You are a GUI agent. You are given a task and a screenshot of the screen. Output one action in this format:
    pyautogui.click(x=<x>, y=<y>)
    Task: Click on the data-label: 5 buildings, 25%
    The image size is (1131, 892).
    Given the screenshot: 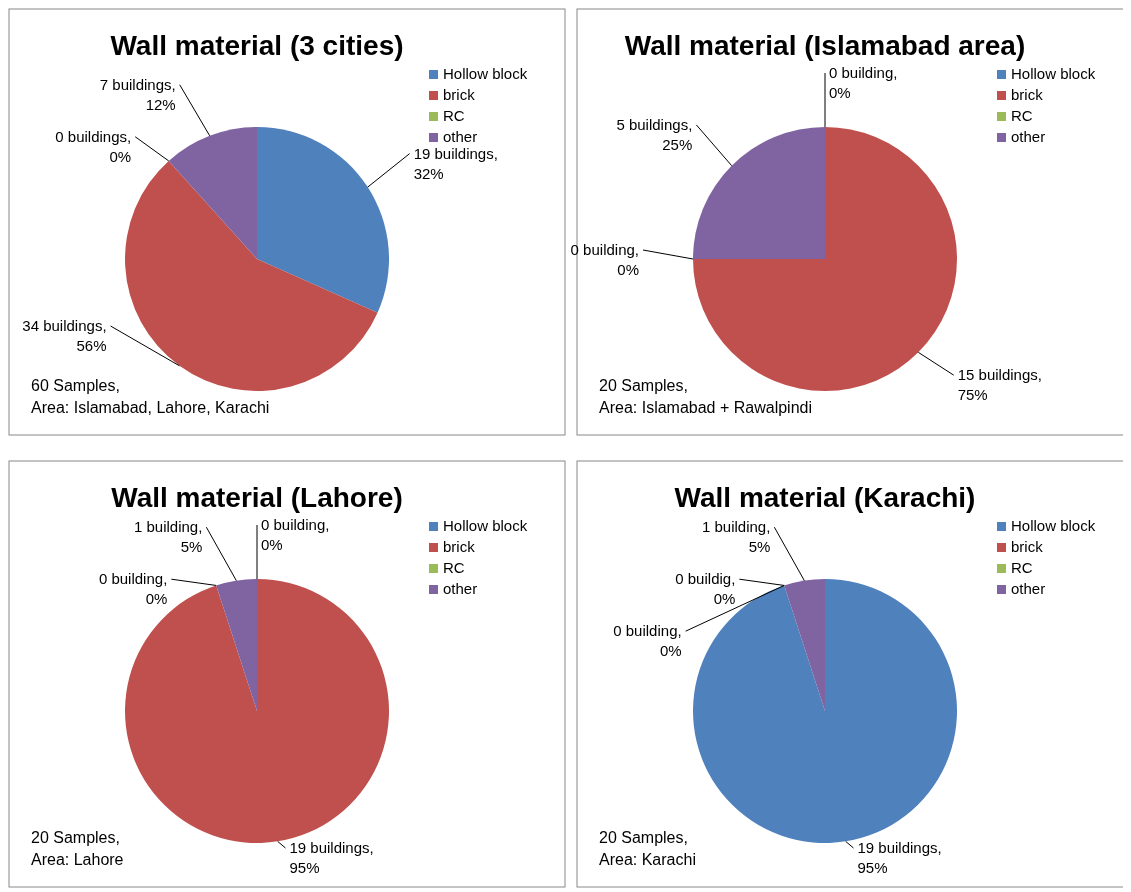 What is the action you would take?
    pyautogui.click(x=654, y=134)
    